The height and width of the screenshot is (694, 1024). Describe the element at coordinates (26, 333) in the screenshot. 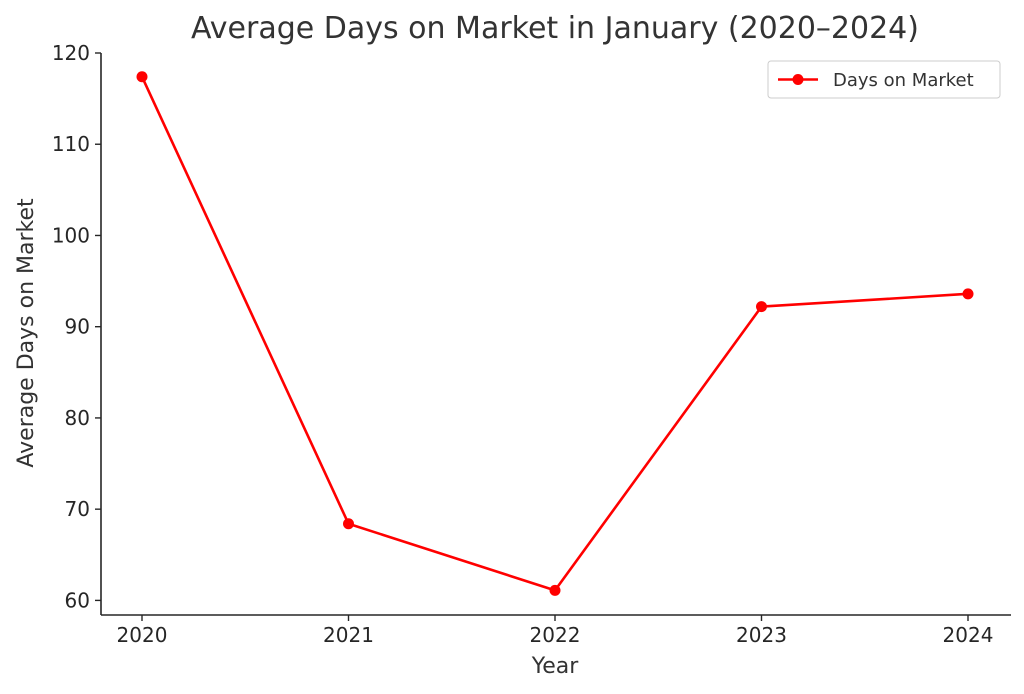

I see `y-axis-label: Average Days on Market` at that location.